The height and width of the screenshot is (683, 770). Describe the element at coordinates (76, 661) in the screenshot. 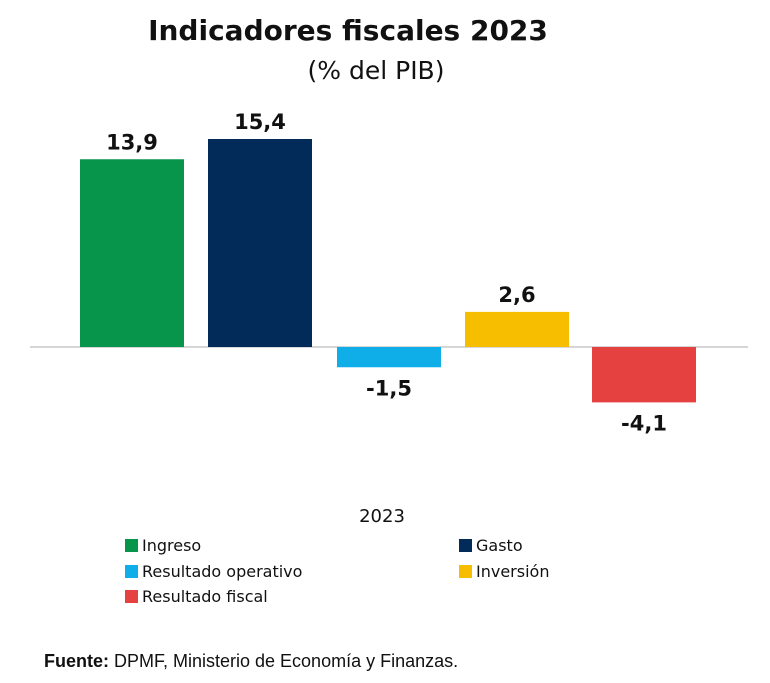

I see `source-label: Fuente:` at that location.